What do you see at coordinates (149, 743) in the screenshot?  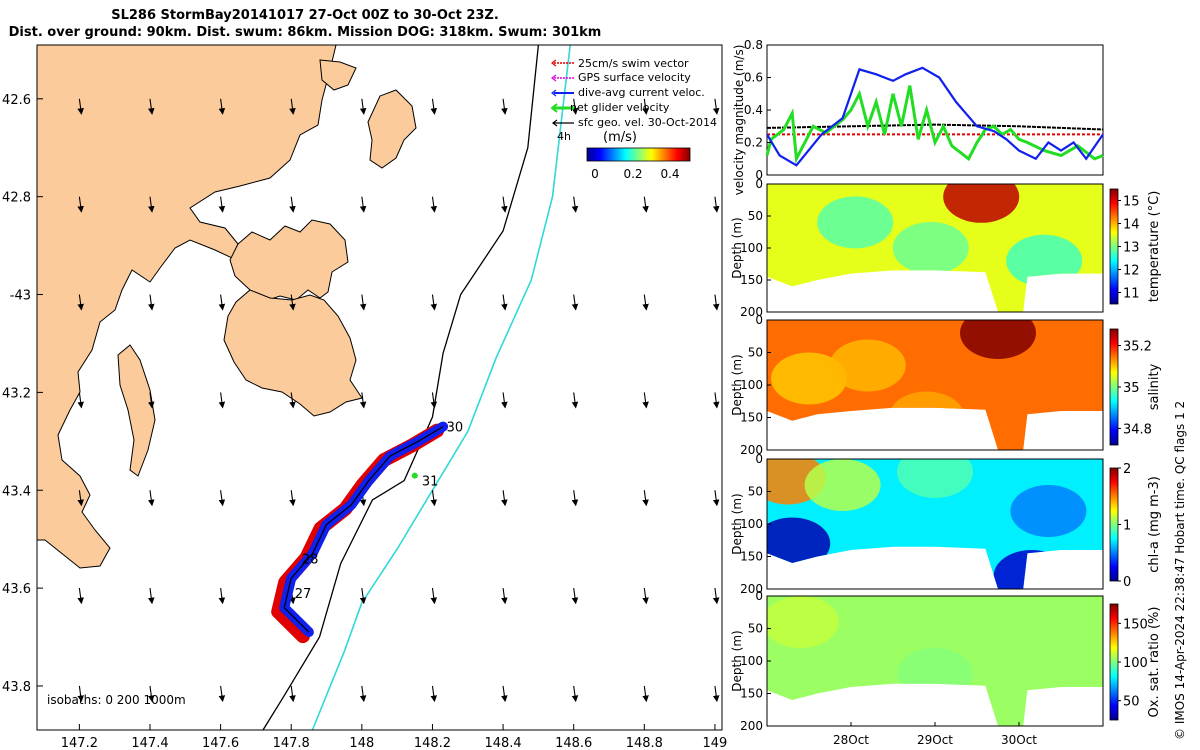 I see `map-x-tick-label: 147.4` at bounding box center [149, 743].